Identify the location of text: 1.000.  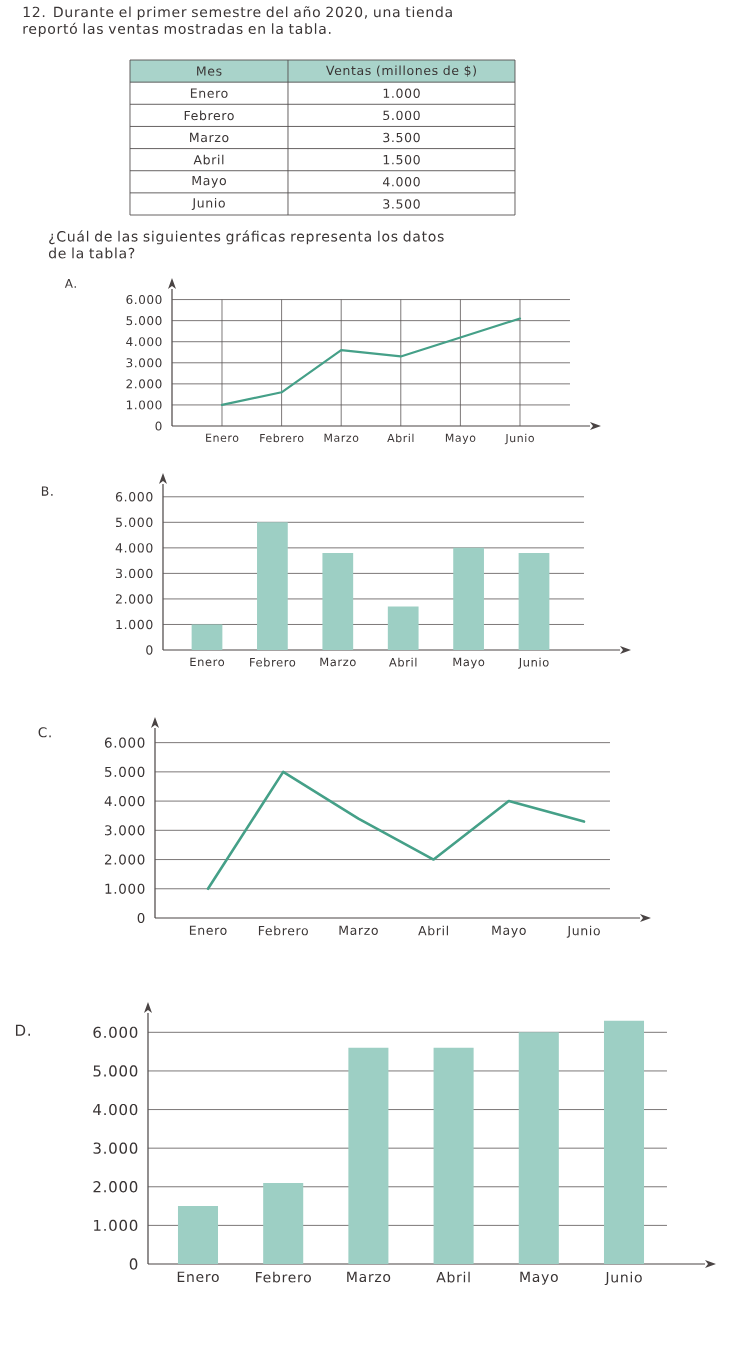
(401, 93).